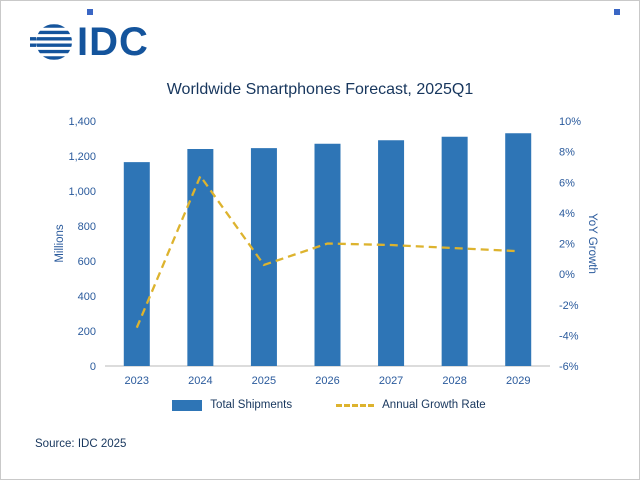  What do you see at coordinates (329, 405) in the screenshot?
I see `chart-legend: Total Shipments Annual Growth Rate` at bounding box center [329, 405].